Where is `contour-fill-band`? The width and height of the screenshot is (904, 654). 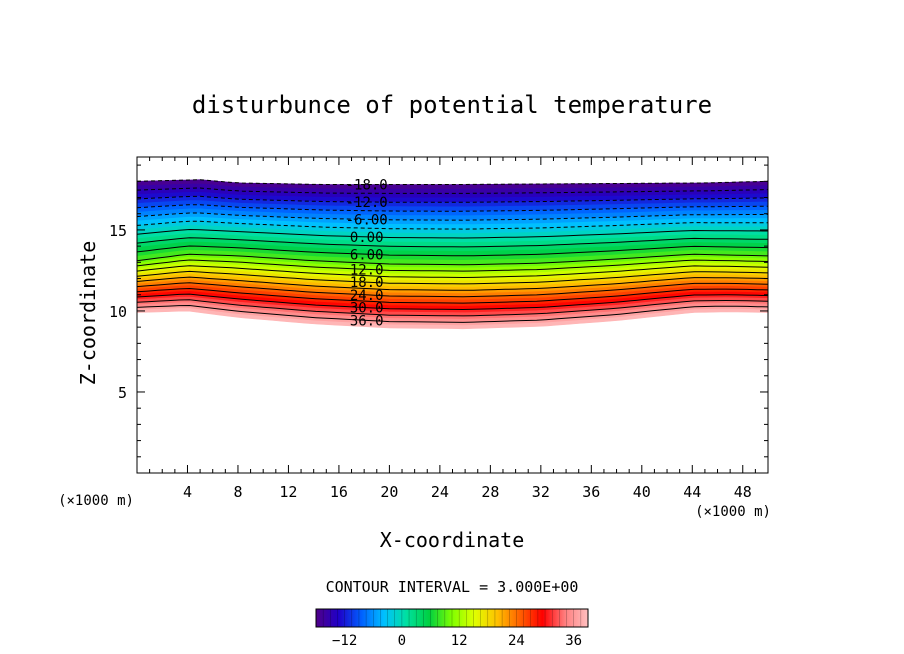 contour-fill-band is located at coordinates (452, 319).